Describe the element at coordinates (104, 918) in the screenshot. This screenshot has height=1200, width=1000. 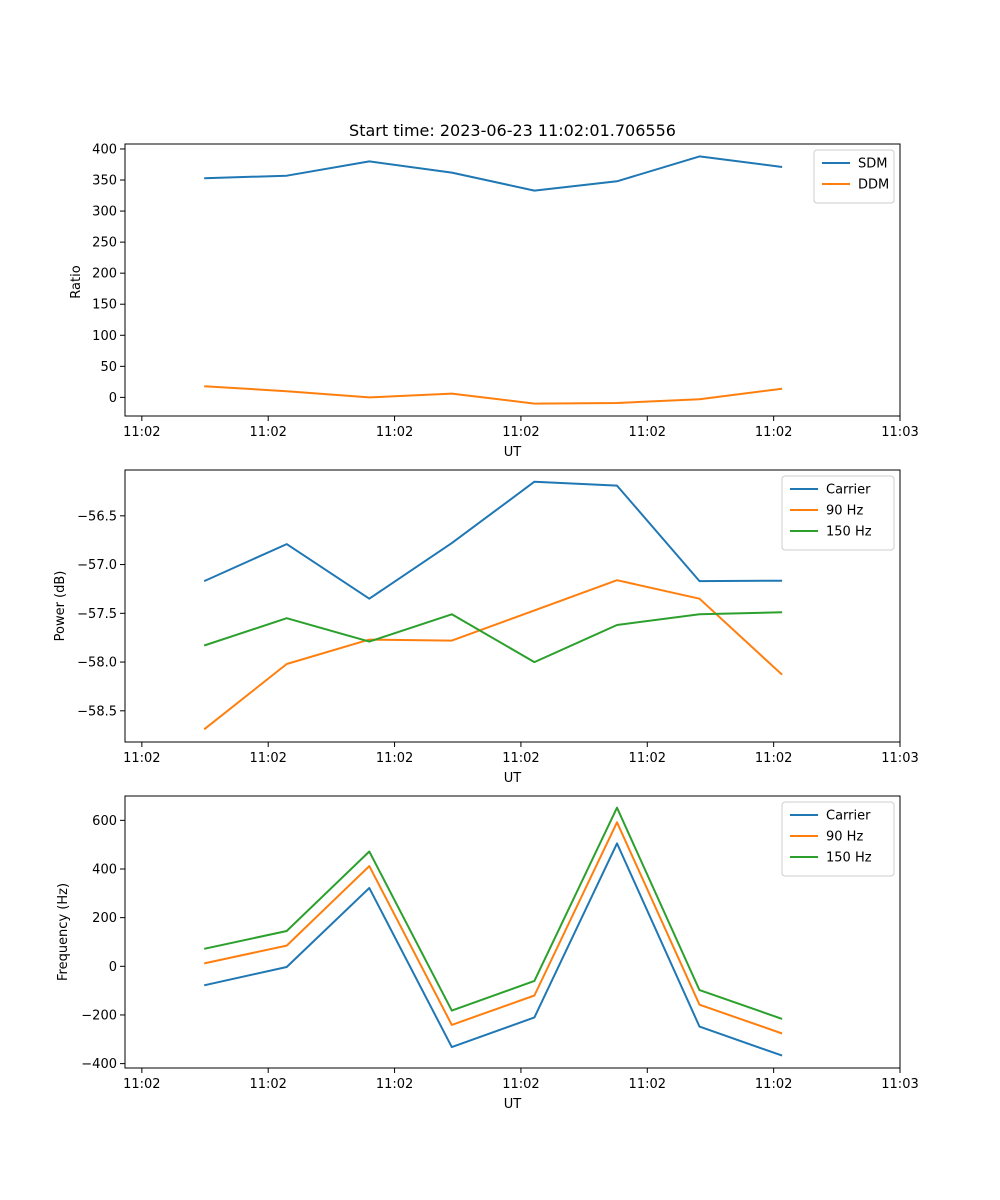
I see `panel-3-y-tick-label: 200` at that location.